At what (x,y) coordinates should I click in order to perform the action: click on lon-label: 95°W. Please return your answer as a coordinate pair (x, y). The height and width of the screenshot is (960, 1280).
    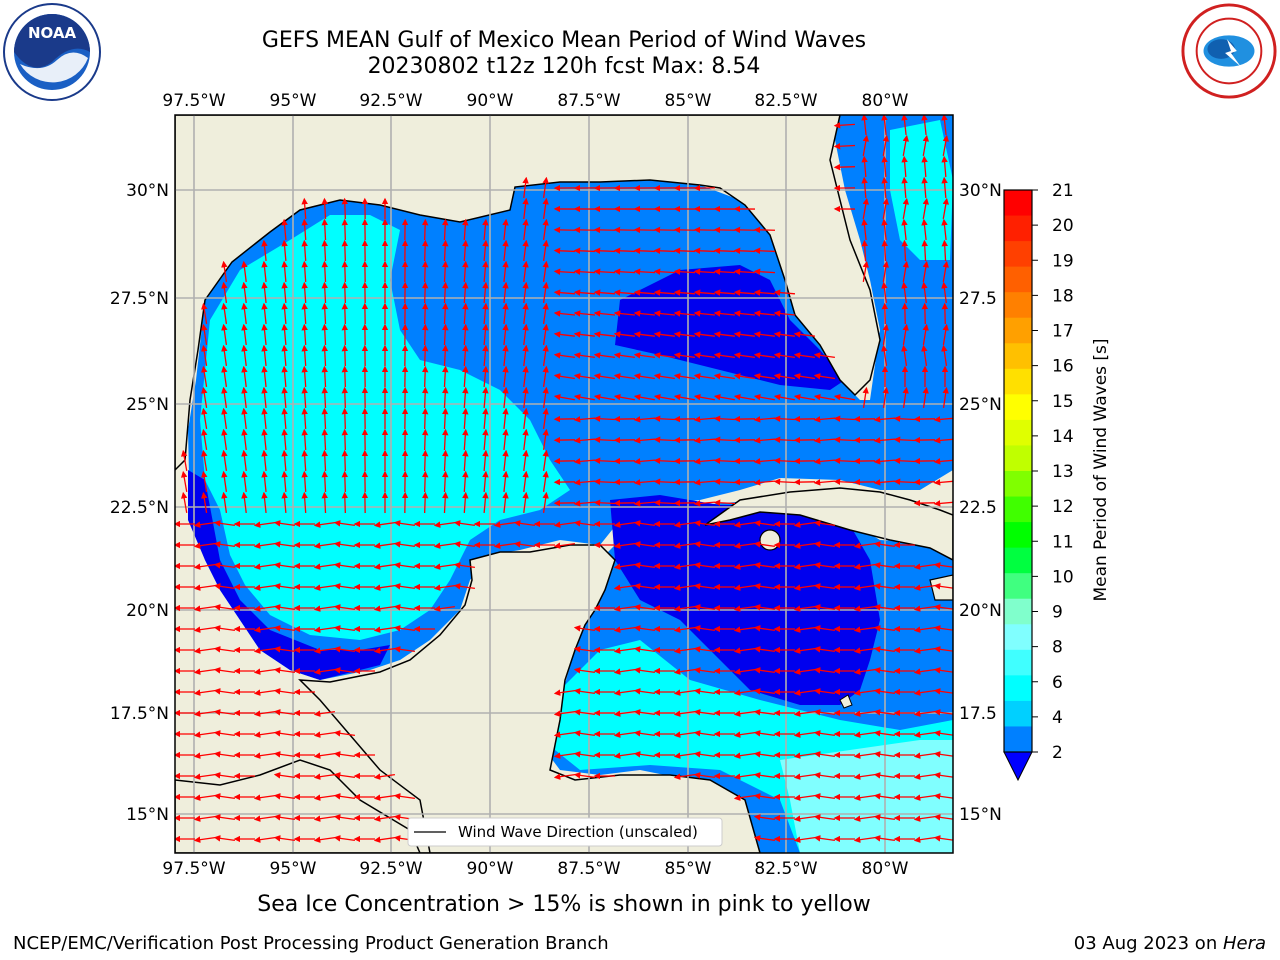
    Looking at the image, I should click on (293, 101).